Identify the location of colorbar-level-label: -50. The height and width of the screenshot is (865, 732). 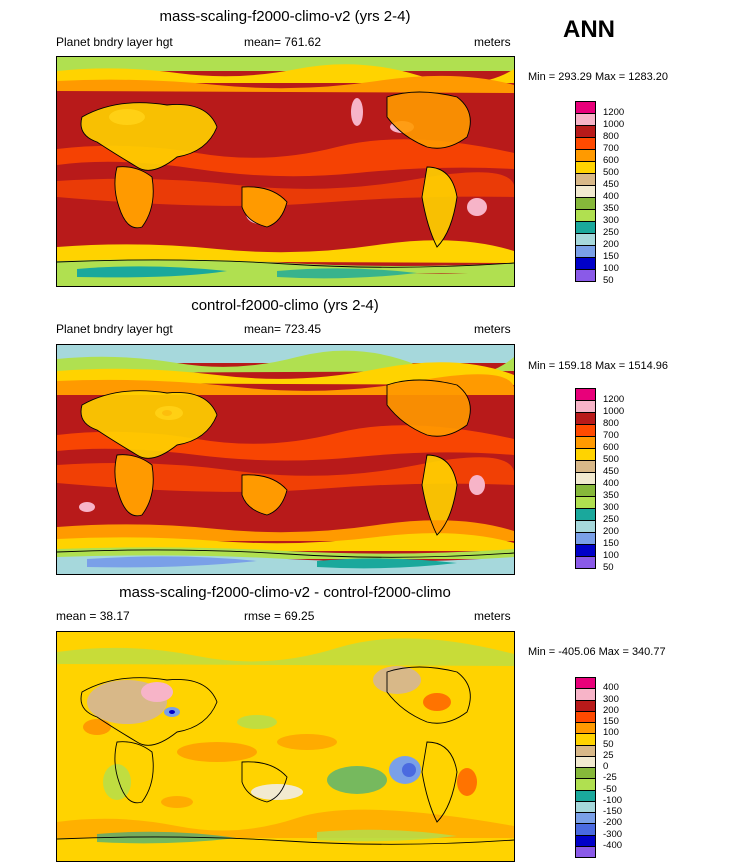
(610, 789).